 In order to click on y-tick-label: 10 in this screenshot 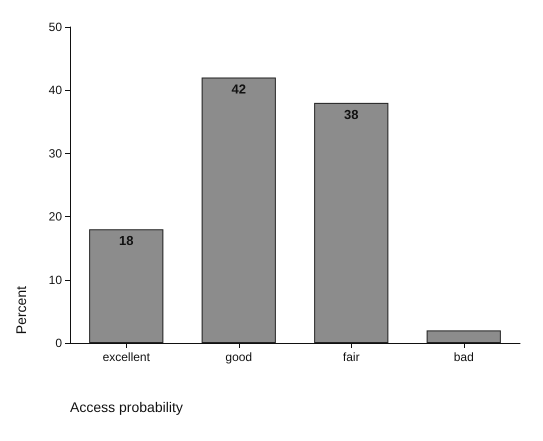, I will do `click(55, 279)`.